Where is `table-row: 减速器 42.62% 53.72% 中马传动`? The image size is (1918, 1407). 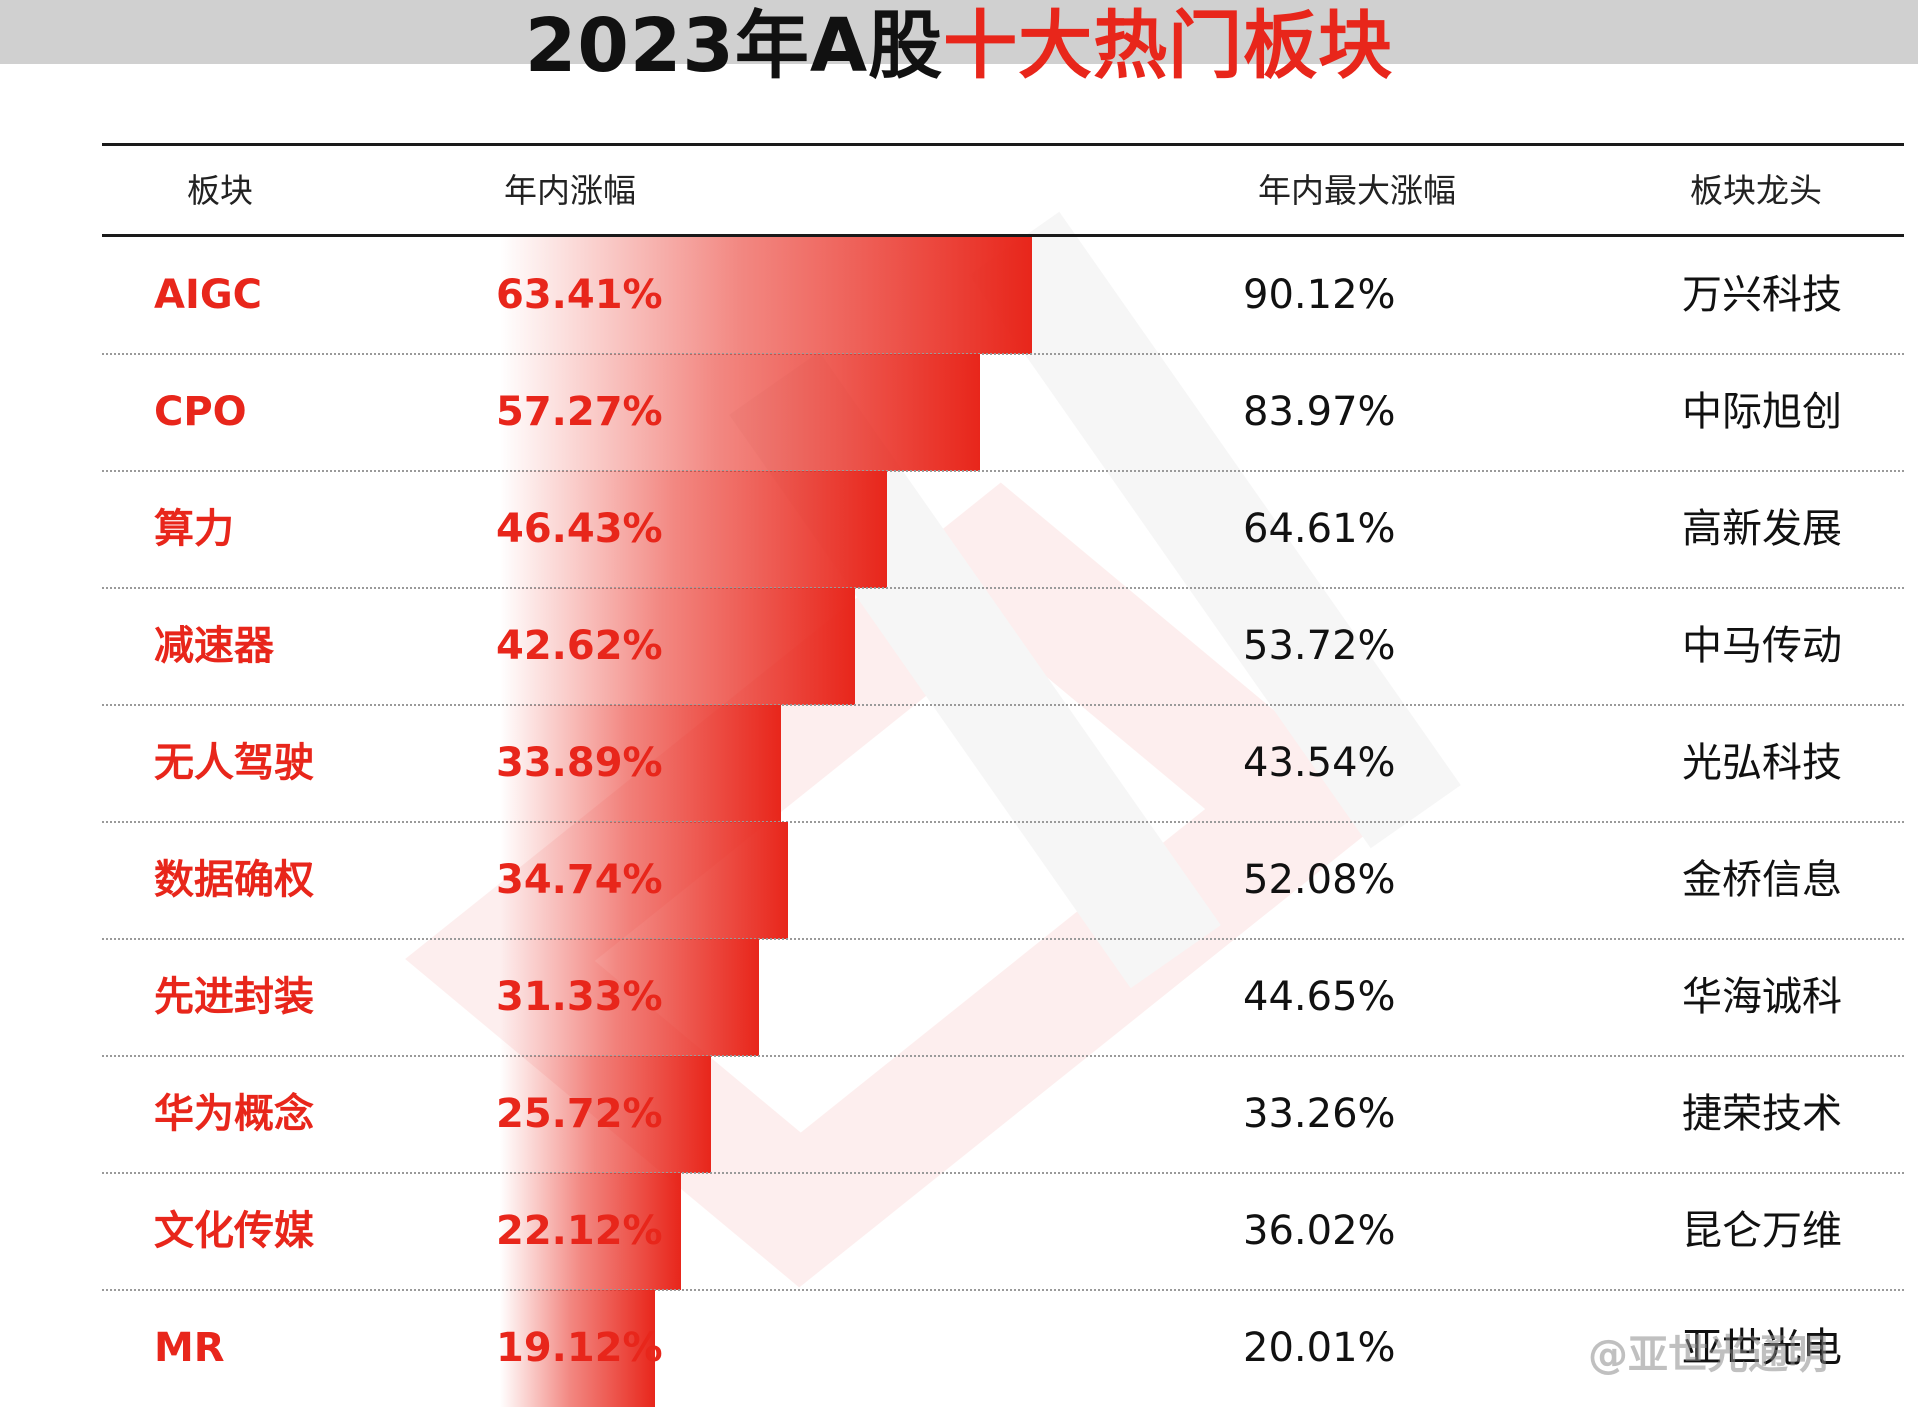
table-row: 减速器 42.62% 53.72% 中马传动 is located at coordinates (959, 647).